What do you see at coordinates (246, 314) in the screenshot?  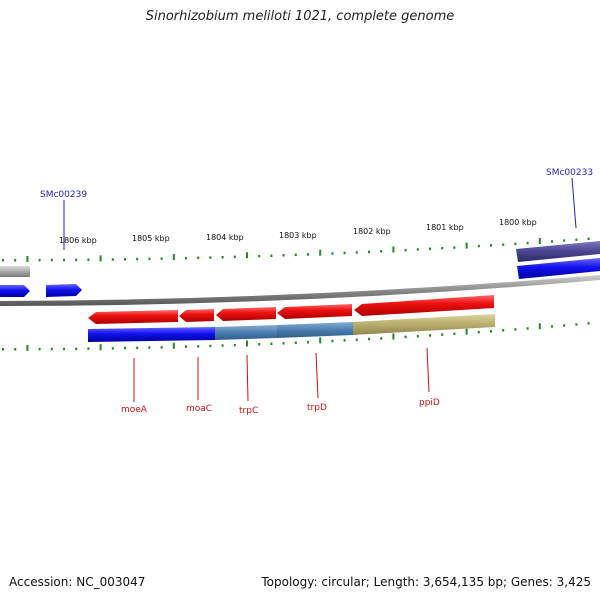 I see `gene-arrow-trpc` at bounding box center [246, 314].